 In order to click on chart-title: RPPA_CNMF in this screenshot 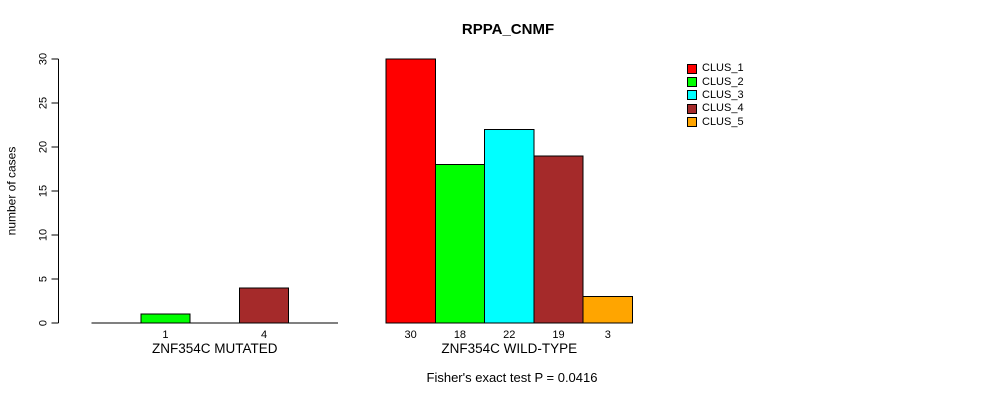, I will do `click(508, 29)`.